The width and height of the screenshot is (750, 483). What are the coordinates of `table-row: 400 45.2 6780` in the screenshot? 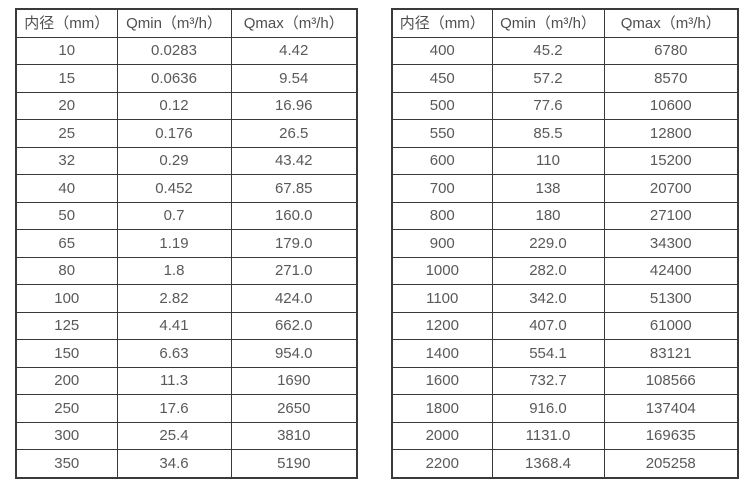 It's located at (565, 50).